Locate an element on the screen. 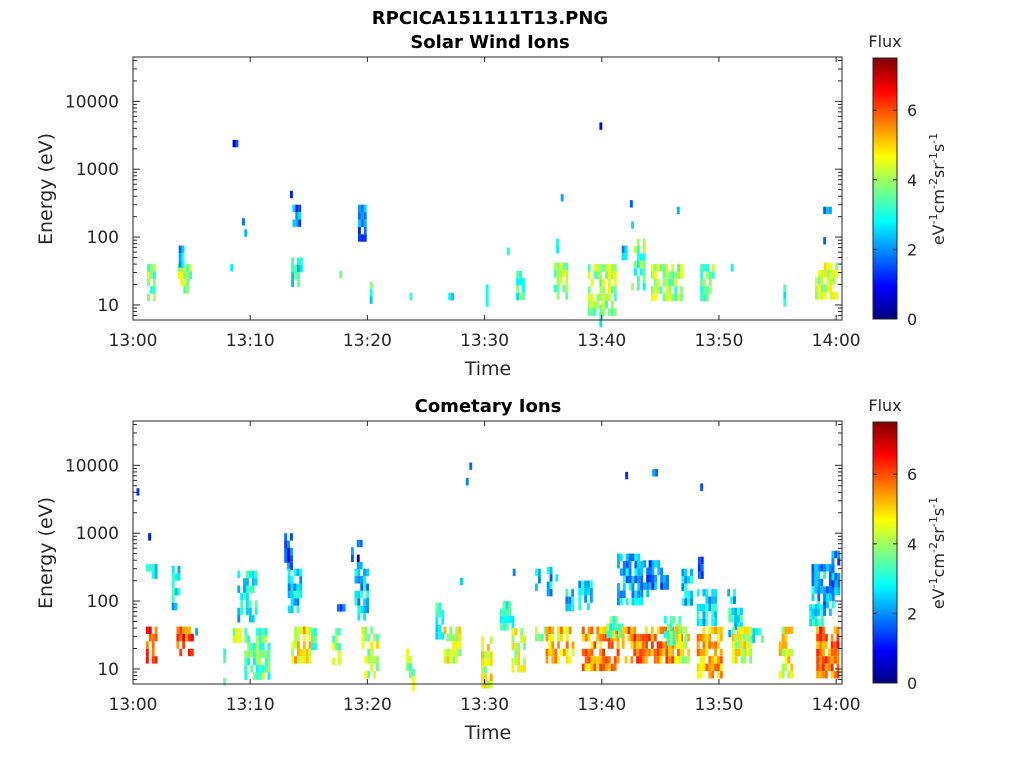  colorbar-label: Flux is located at coordinates (884, 405).